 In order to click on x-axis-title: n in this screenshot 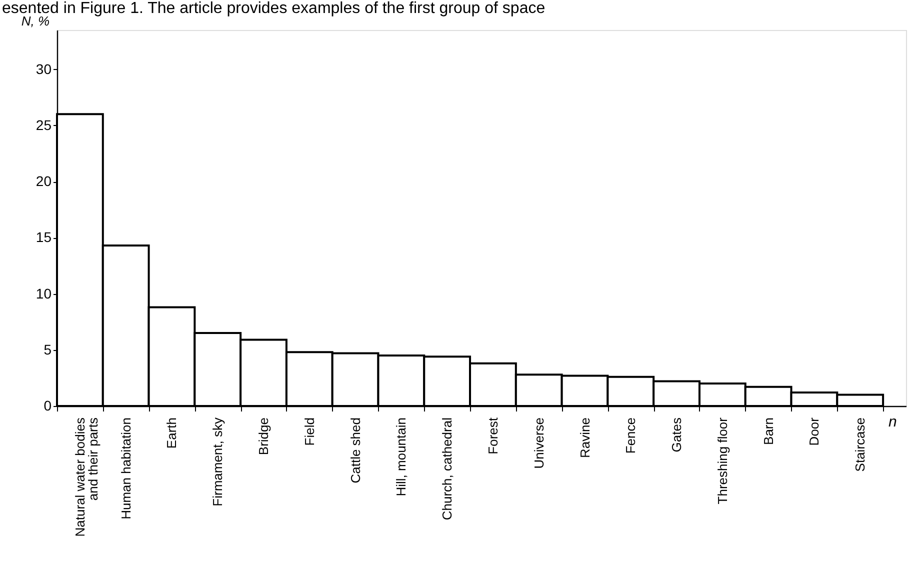, I will do `click(892, 422)`.